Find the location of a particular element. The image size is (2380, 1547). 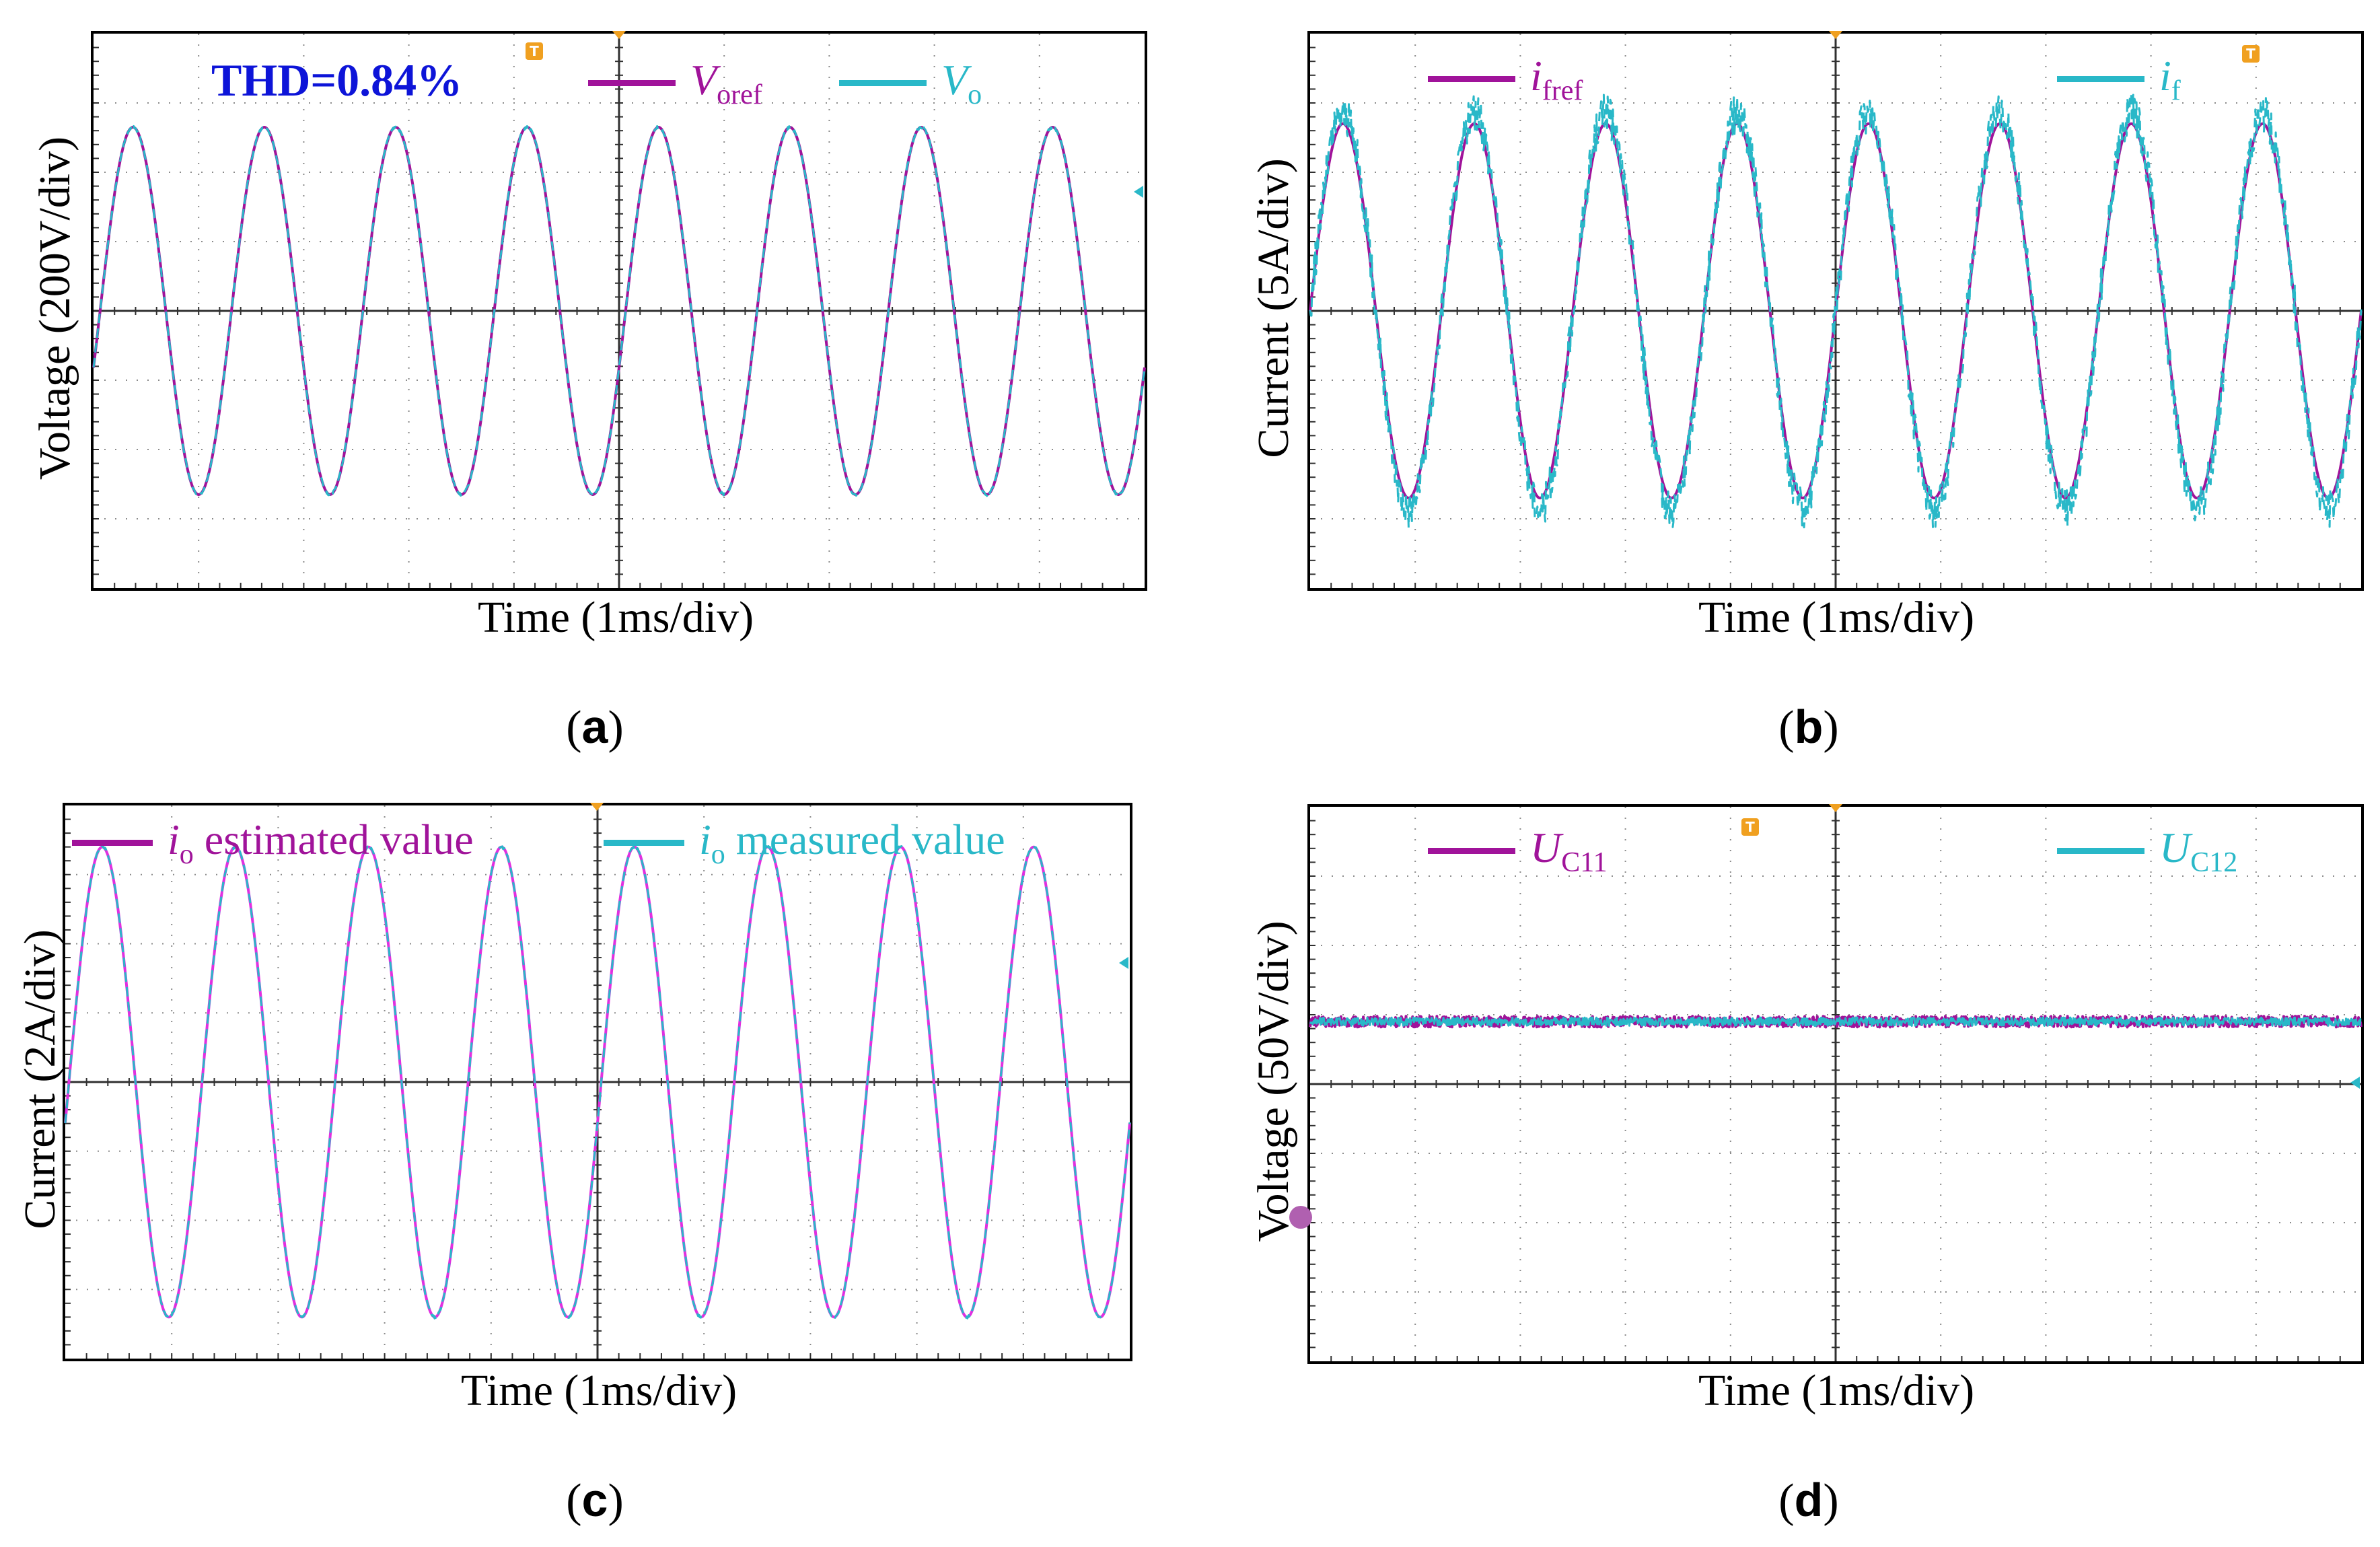

y-axis-label-a: Voltage (200V/div) is located at coordinates (55, 308).